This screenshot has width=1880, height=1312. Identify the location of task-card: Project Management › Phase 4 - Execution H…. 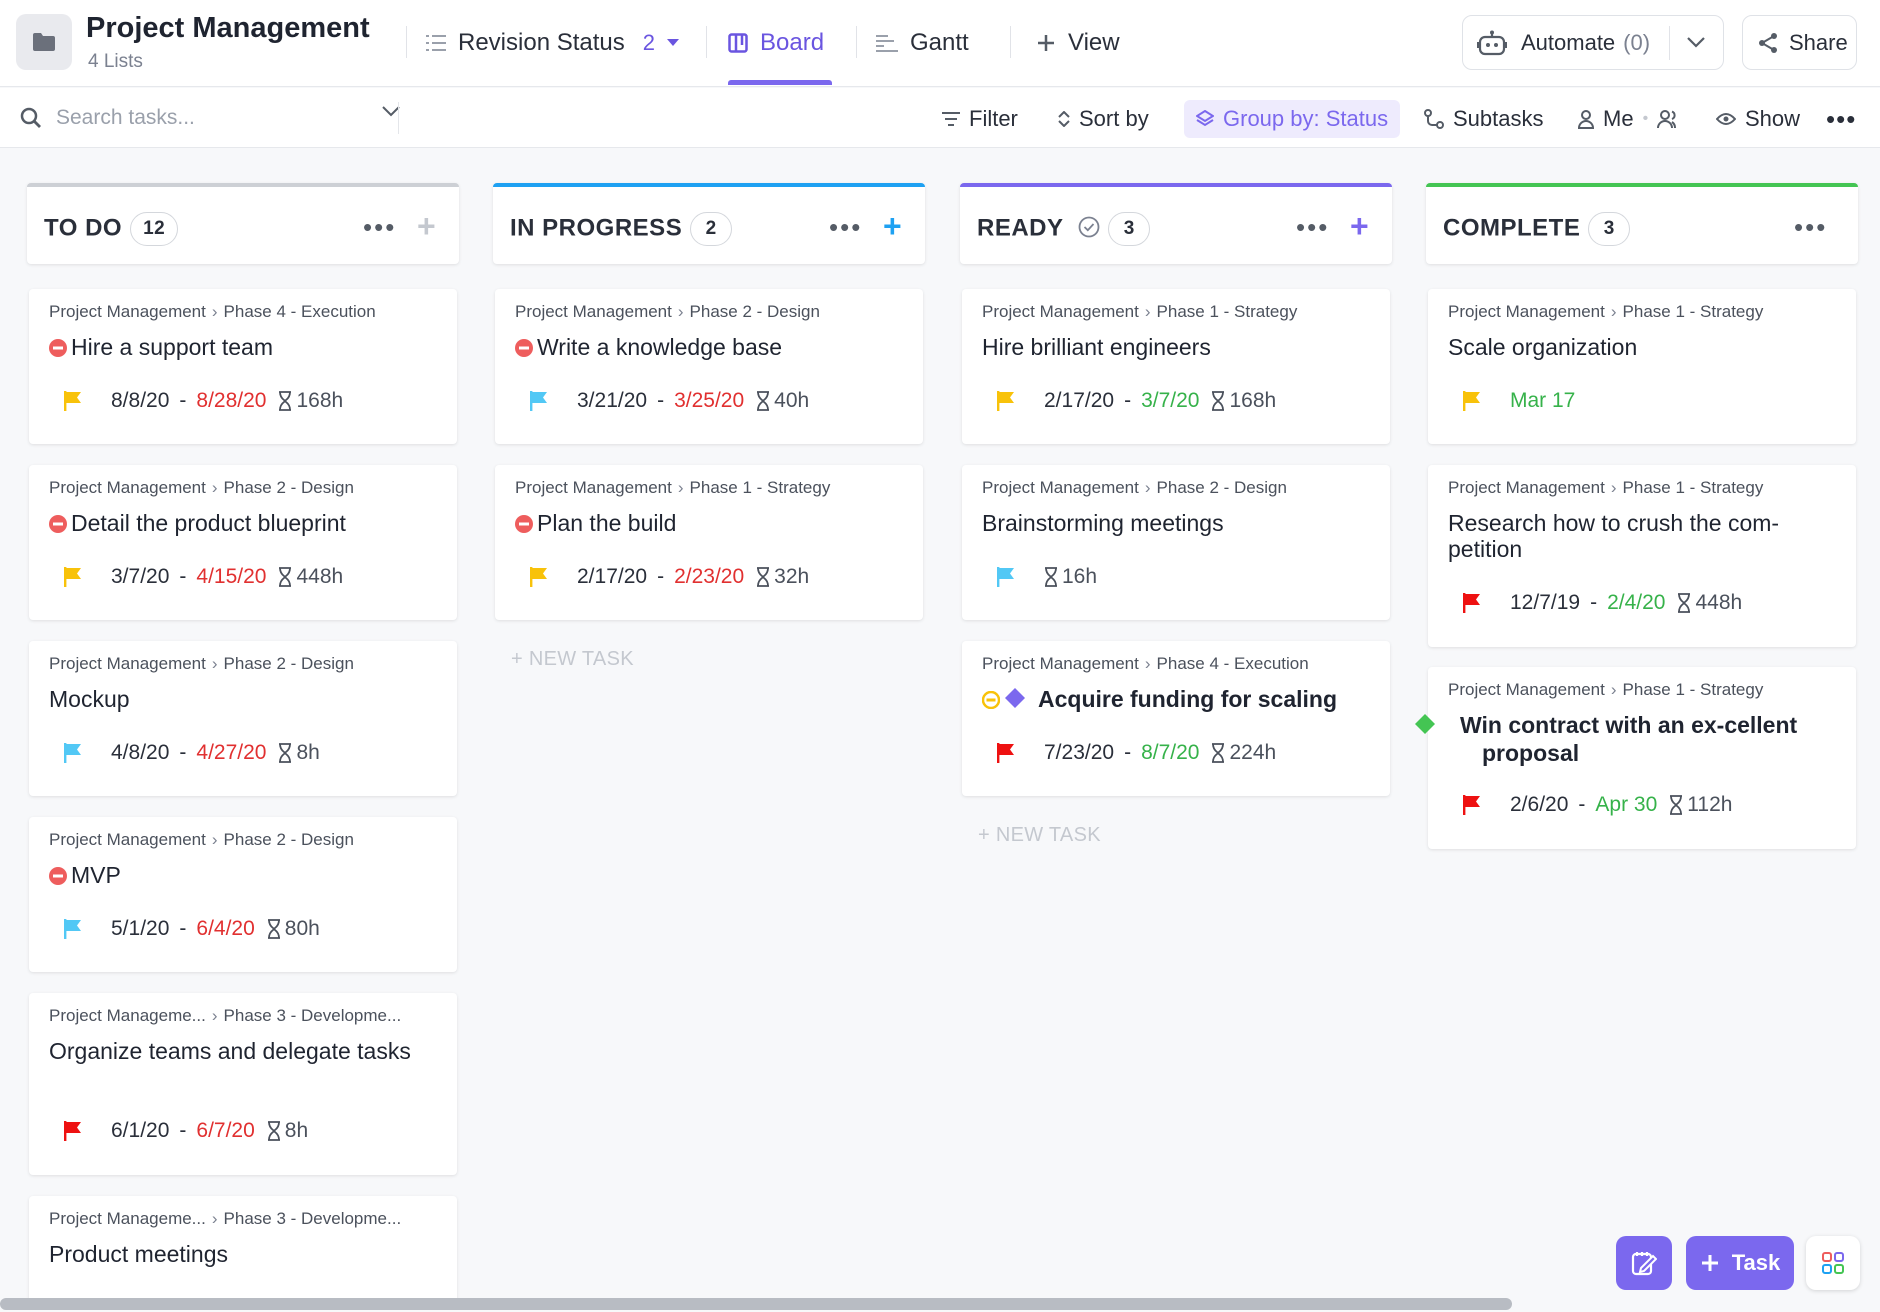
(243, 366).